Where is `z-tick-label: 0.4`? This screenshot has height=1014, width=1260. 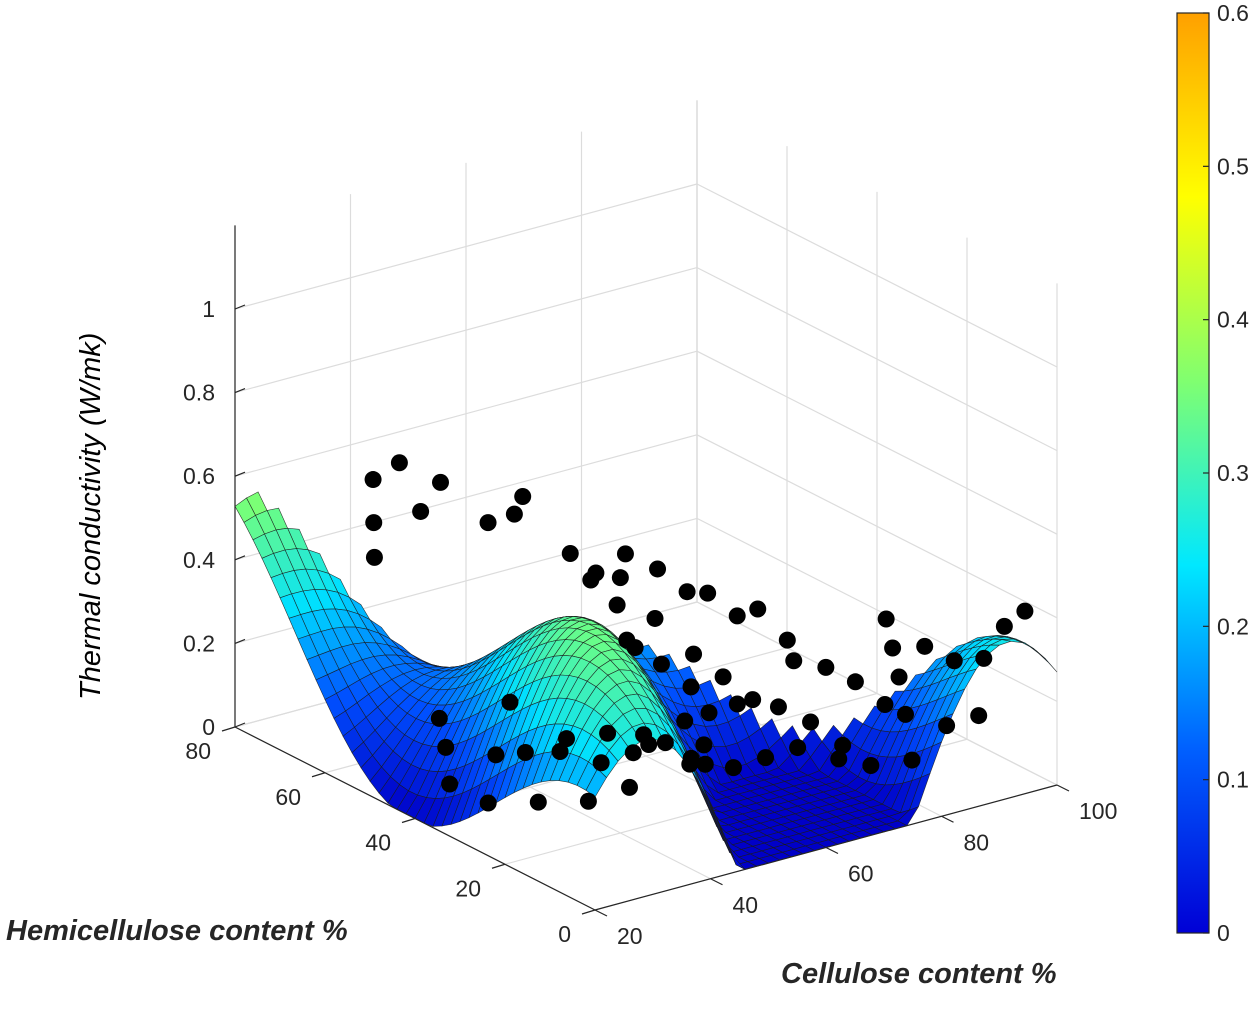 z-tick-label: 0.4 is located at coordinates (199, 560).